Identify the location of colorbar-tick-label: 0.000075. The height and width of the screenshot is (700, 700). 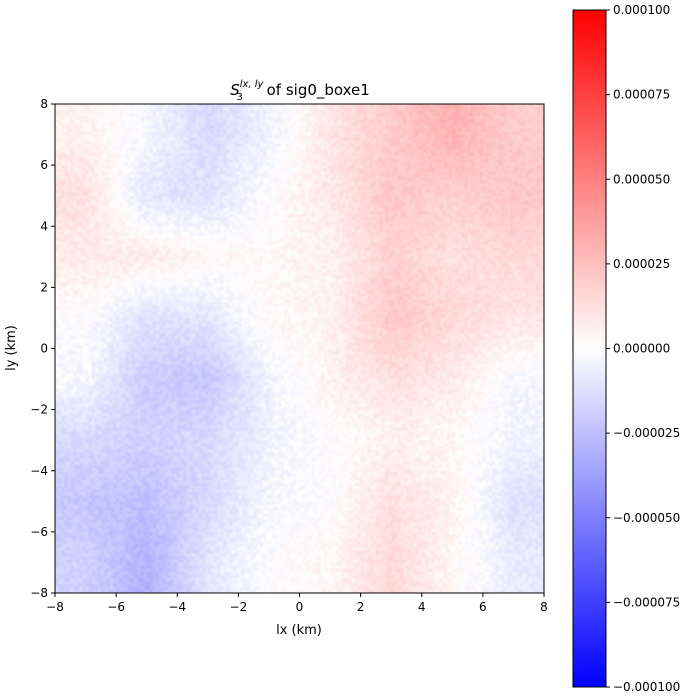
(641, 95).